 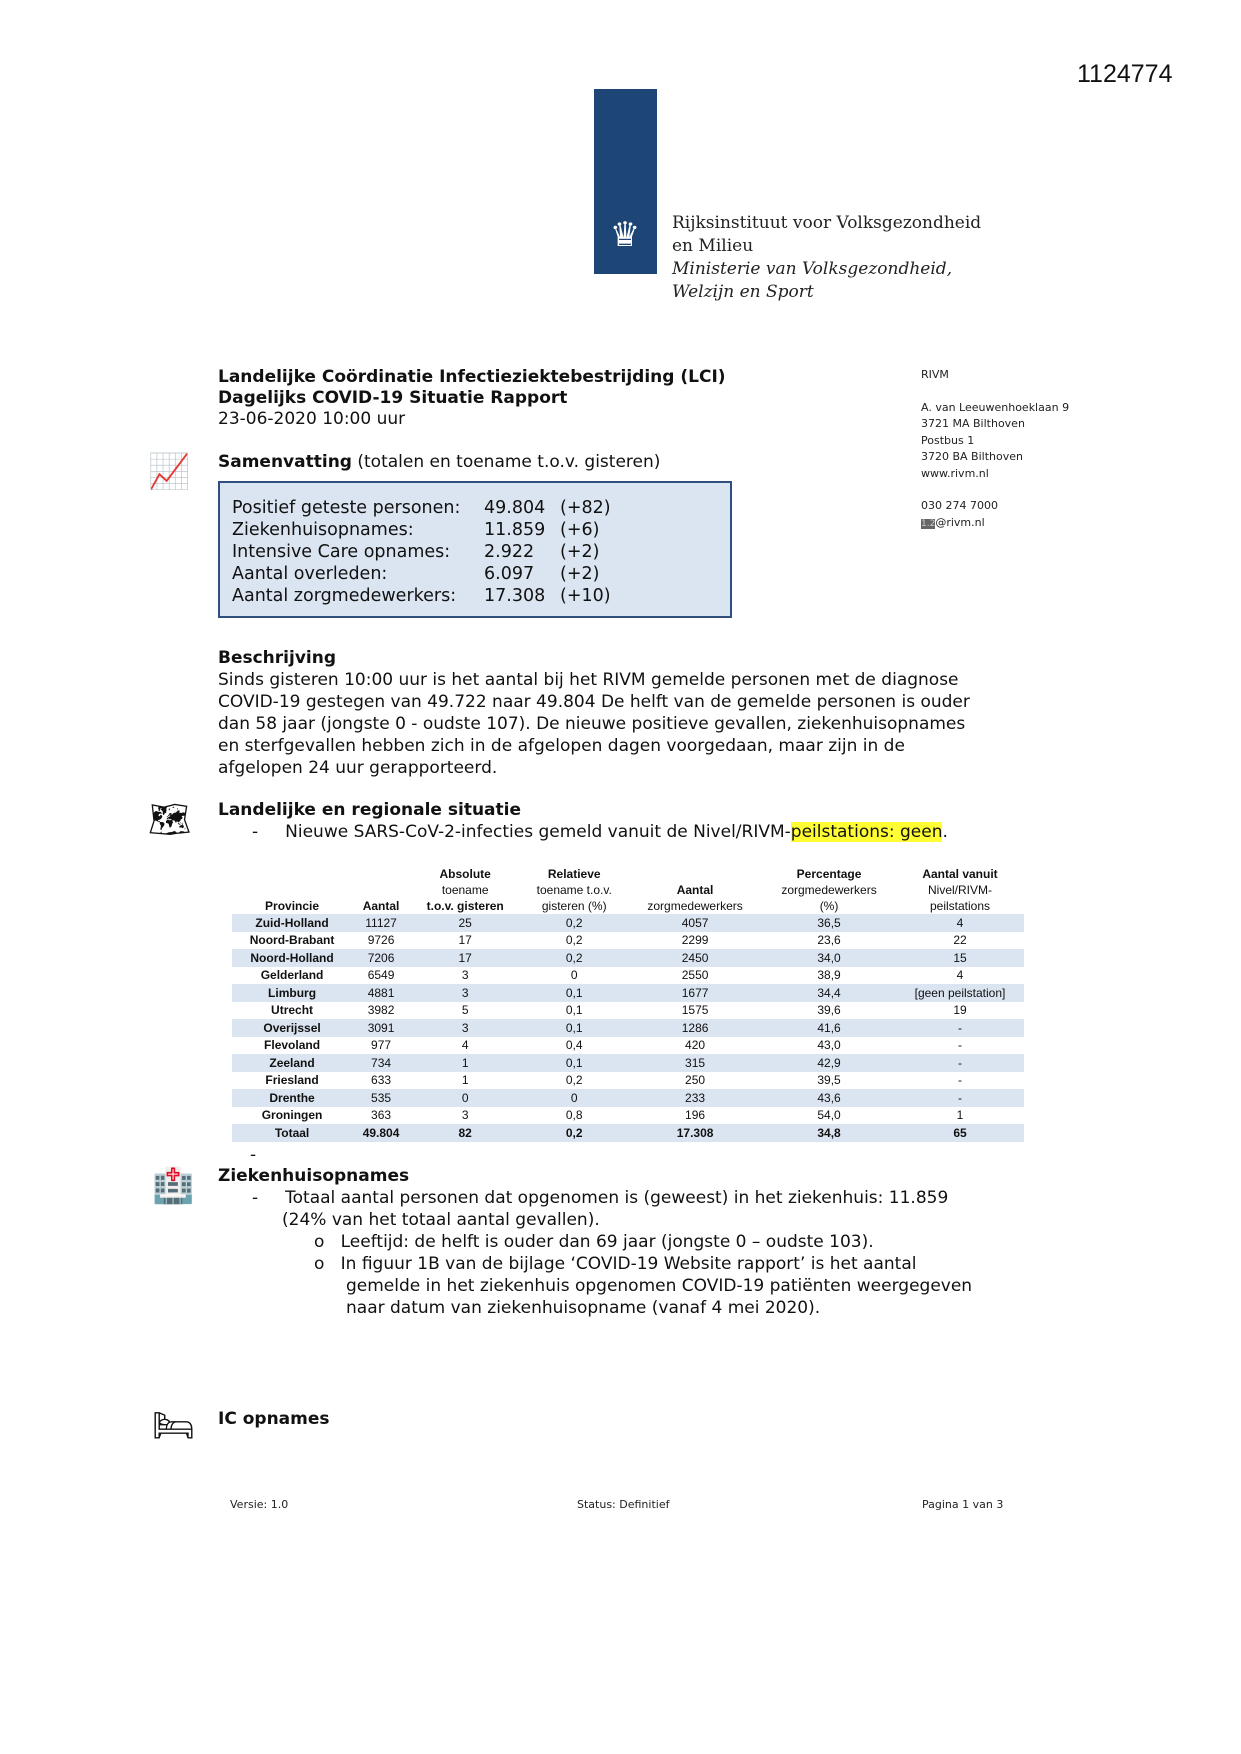 I want to click on table-row: Groningen 363 3 0,8 196 54,0 1, so click(x=628, y=1116).